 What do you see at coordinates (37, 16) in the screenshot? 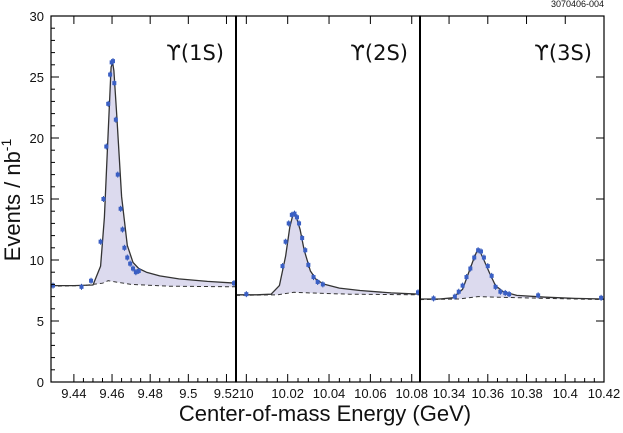
I see `y-tick-label: 30` at bounding box center [37, 16].